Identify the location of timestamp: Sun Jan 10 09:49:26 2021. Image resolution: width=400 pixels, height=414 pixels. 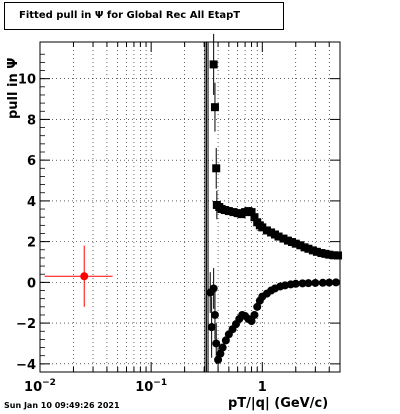
(62, 405).